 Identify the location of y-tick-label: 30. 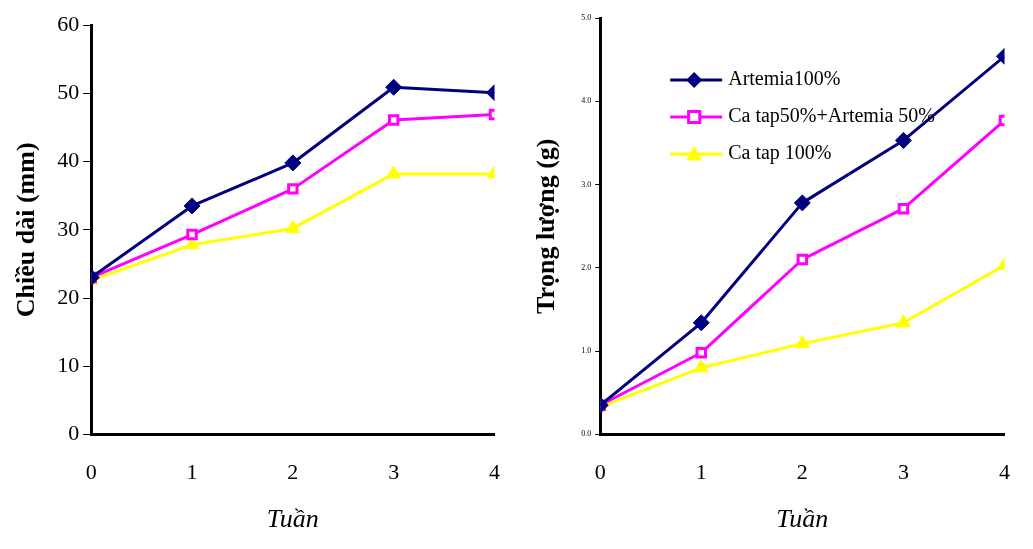
(68, 228).